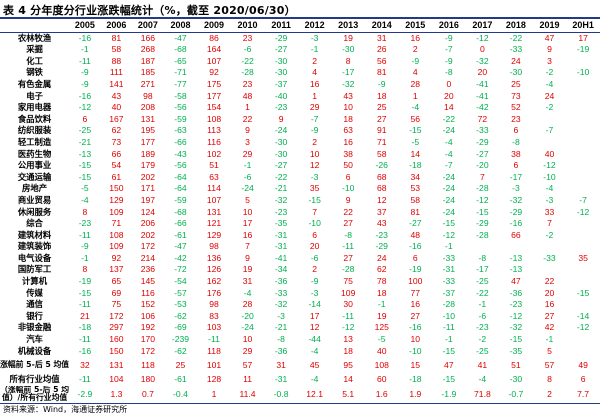 The width and height of the screenshot is (600, 417). Describe the element at coordinates (300, 305) in the screenshot. I see `table-row: 通信 -11 75 152 -53 98 28 -32 -14 30 -1 16 -28 -1 -23 16` at that location.